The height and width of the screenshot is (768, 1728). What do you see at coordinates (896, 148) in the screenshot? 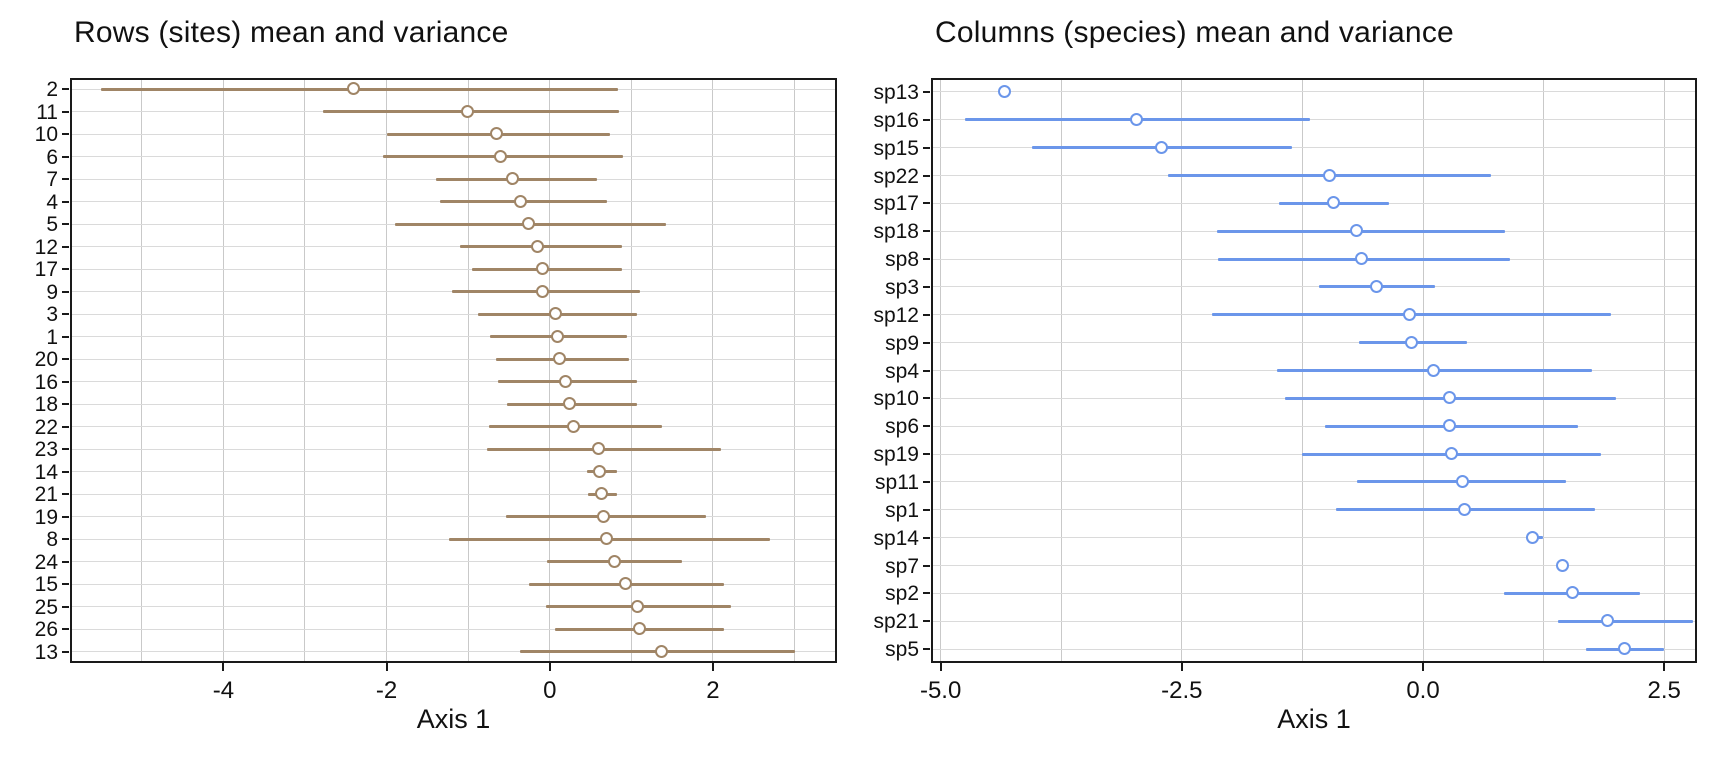
I see `y-tick-label: sp15` at bounding box center [896, 148].